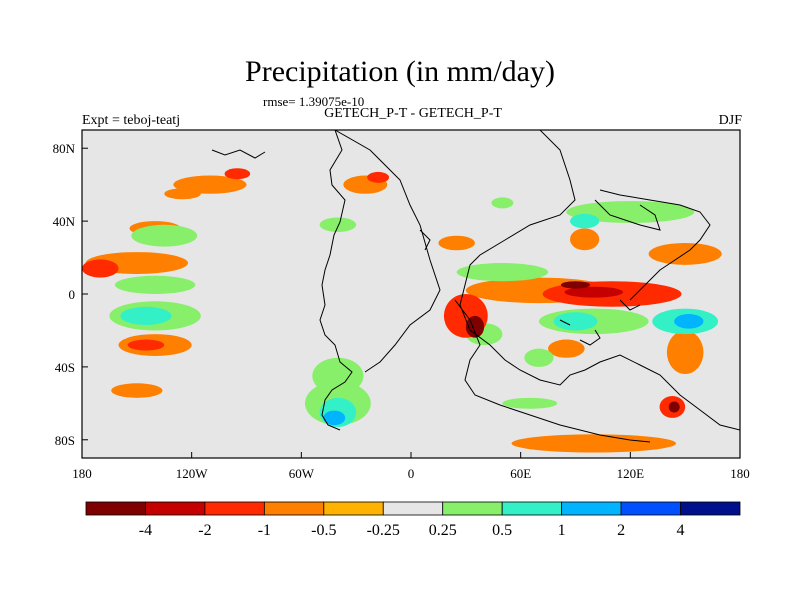 This screenshot has width=800, height=600. What do you see at coordinates (730, 120) in the screenshot?
I see `season-label: DJF` at bounding box center [730, 120].